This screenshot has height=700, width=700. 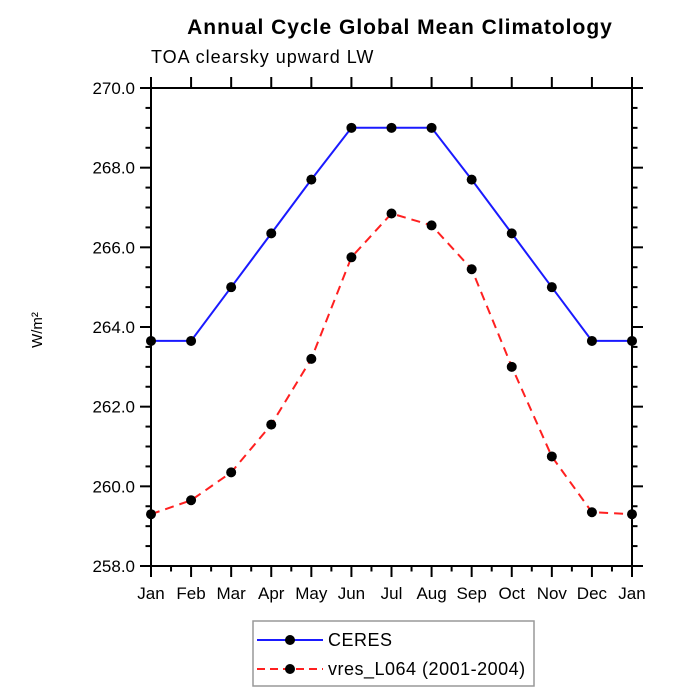 I want to click on chart-subtitle: TOA clearsky upward LW, so click(x=262, y=57).